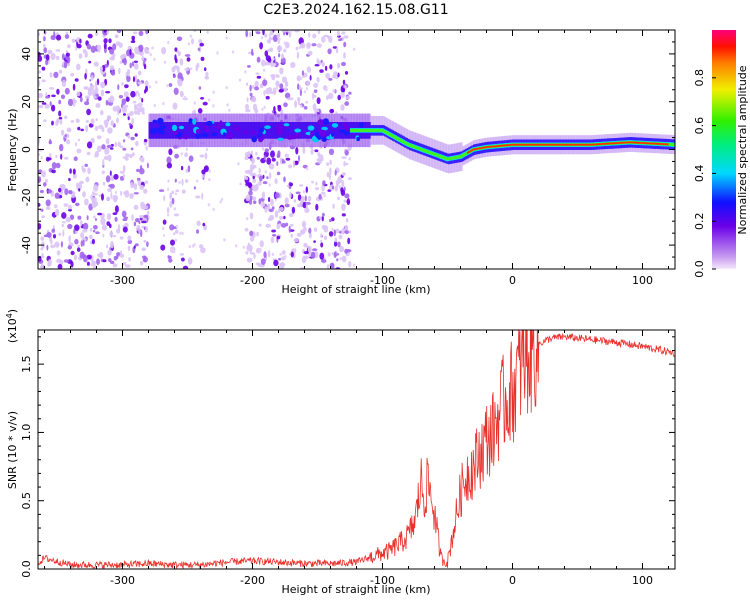 The height and width of the screenshot is (600, 750). I want to click on colorbar-tick-label: 0.6, so click(699, 126).